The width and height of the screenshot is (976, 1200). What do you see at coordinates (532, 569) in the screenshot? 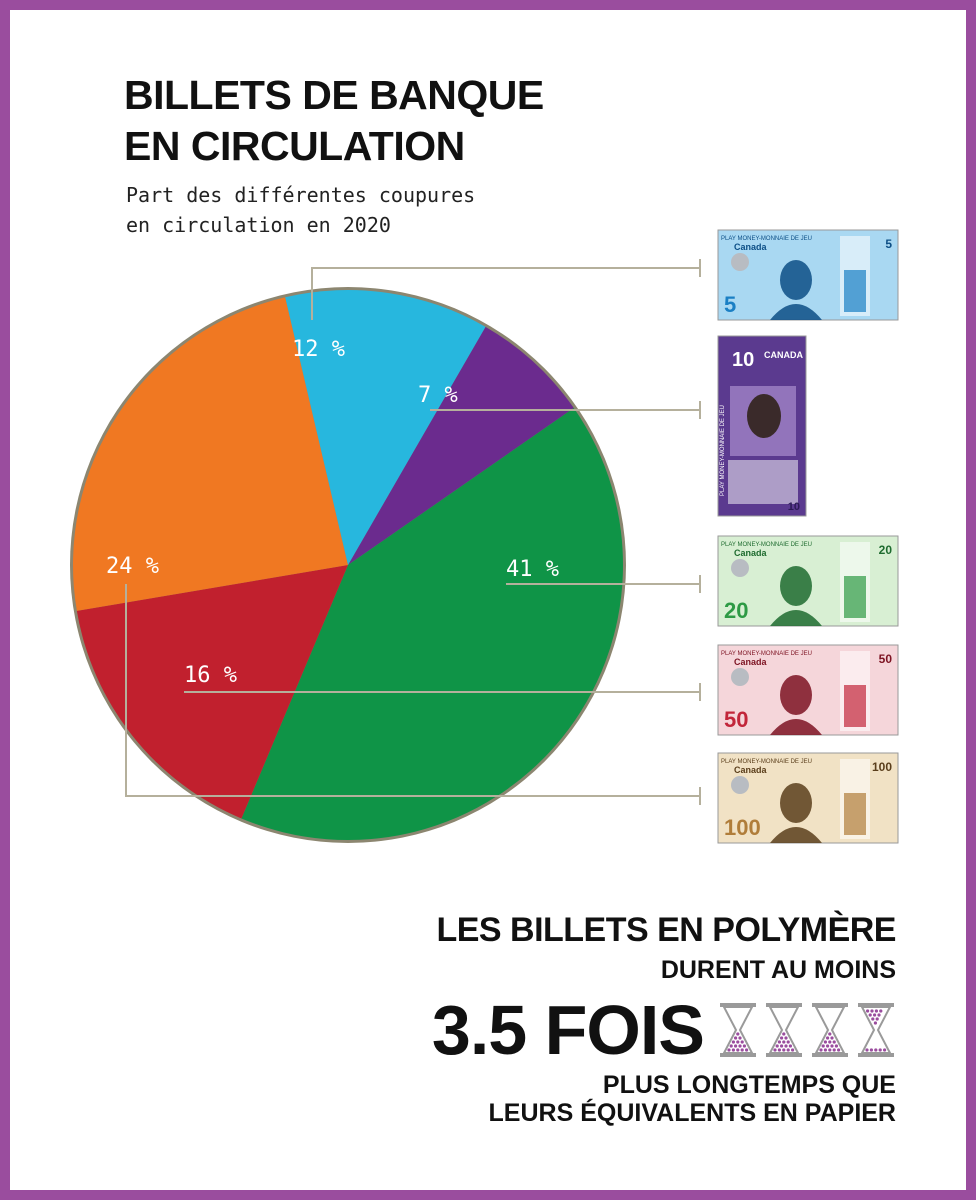
I see `slice-label-20: 41 %` at bounding box center [532, 569].